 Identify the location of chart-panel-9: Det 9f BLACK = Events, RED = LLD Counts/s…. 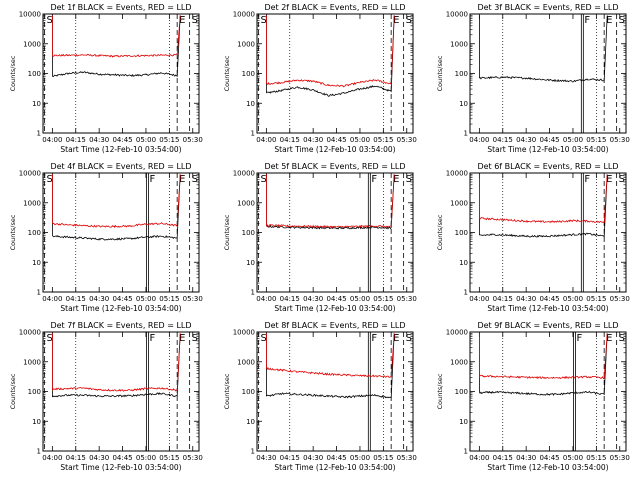
(533, 396).